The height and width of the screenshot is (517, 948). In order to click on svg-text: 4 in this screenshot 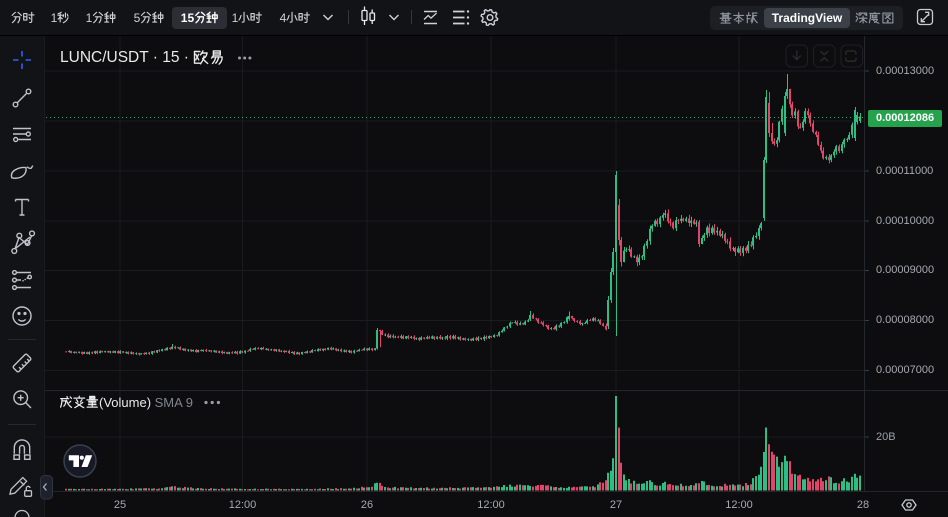, I will do `click(283, 18)`.